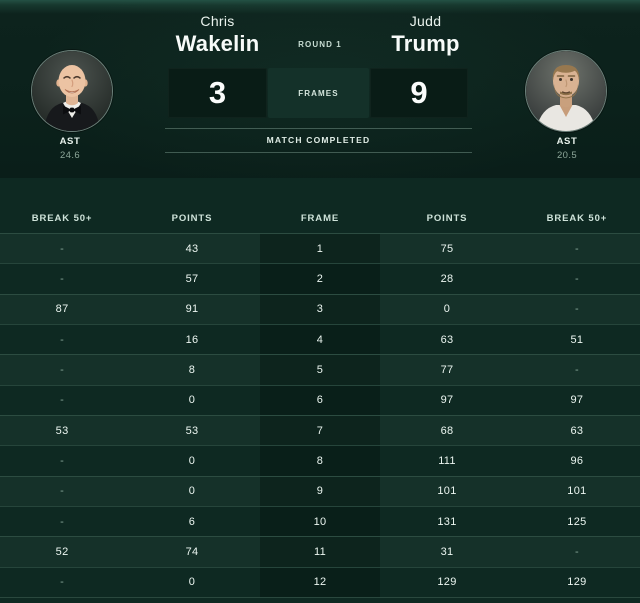 The width and height of the screenshot is (640, 603). What do you see at coordinates (62, 309) in the screenshot?
I see `home-break-value: 87` at bounding box center [62, 309].